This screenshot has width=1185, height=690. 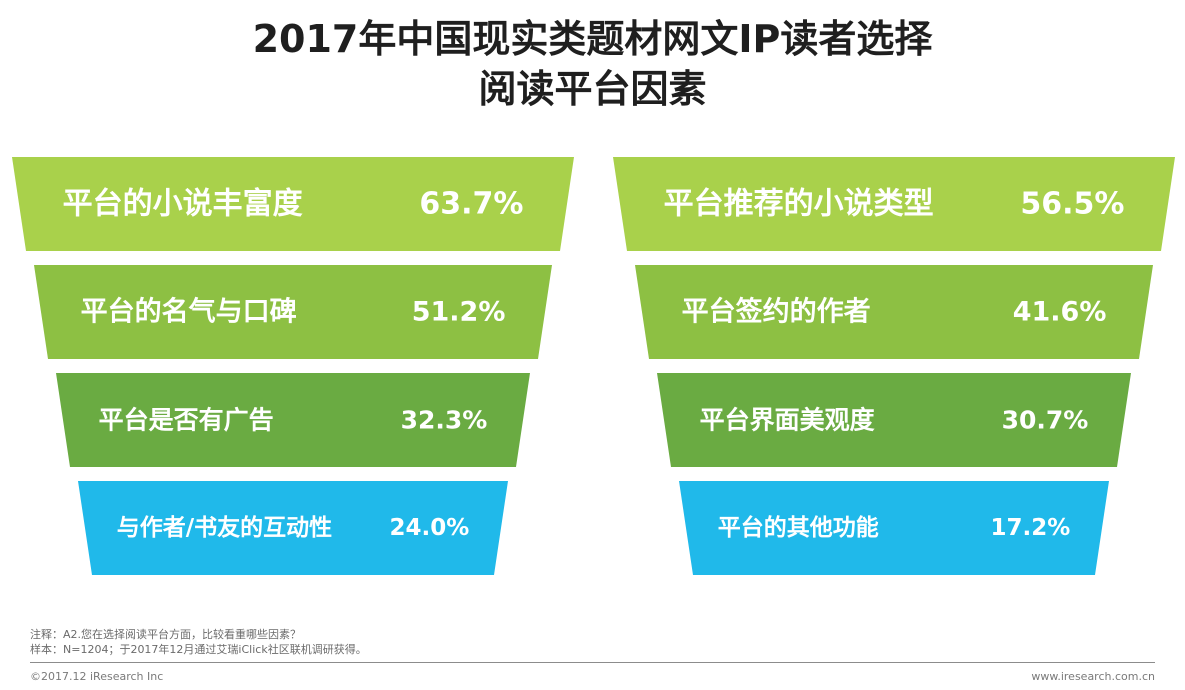 I want to click on funnel-value-label: 63.7%, so click(x=471, y=204).